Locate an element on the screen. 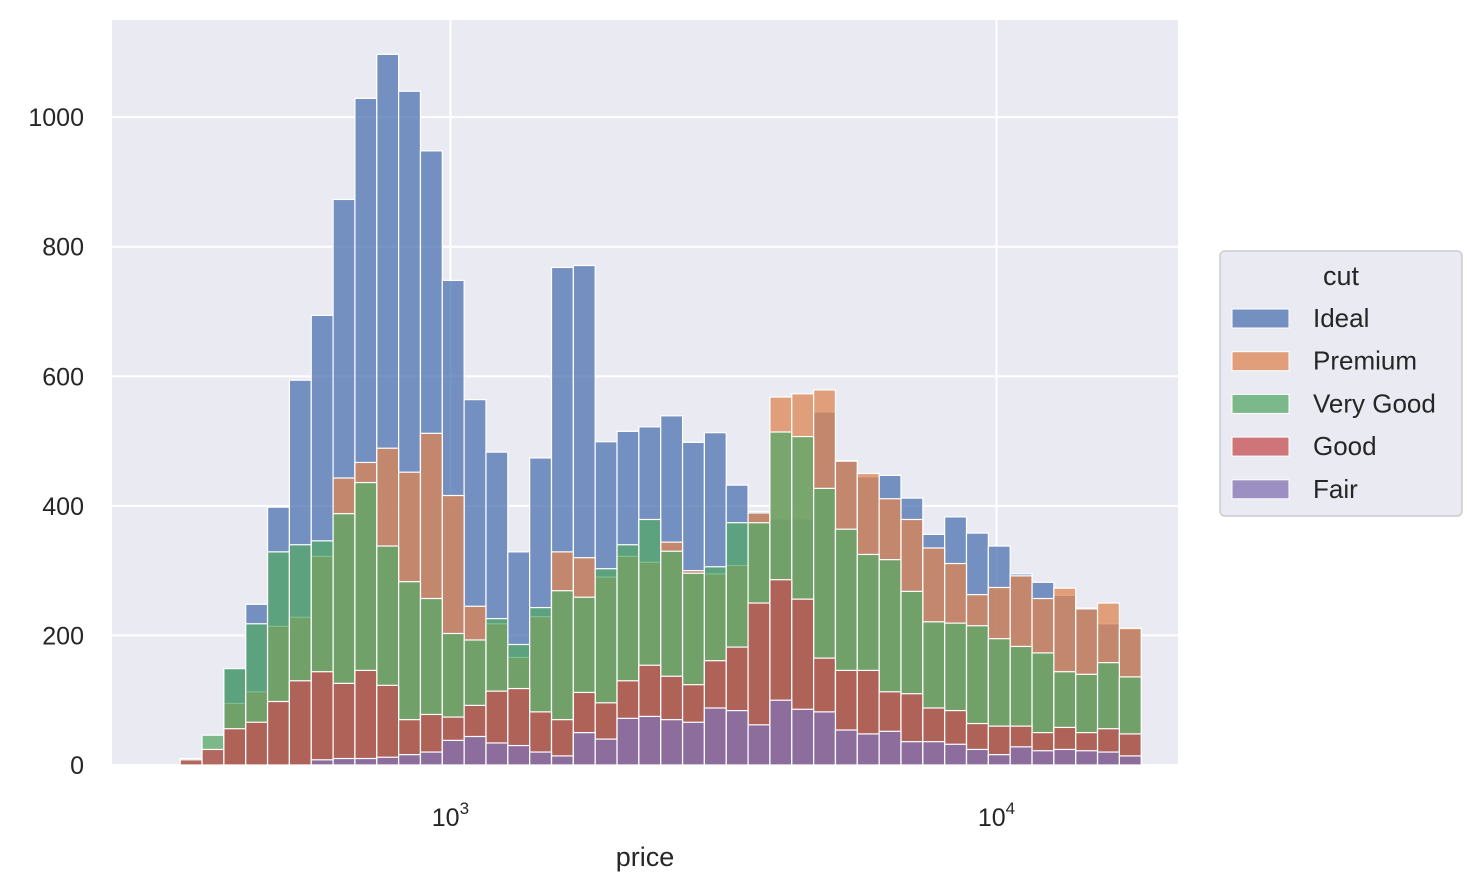 The image size is (1467, 890). series-fair is located at coordinates (726, 732).